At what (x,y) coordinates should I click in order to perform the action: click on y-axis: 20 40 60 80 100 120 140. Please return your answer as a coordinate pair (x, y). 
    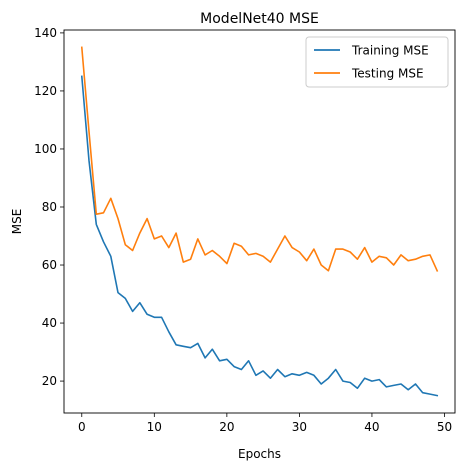
    Looking at the image, I should click on (49, 207).